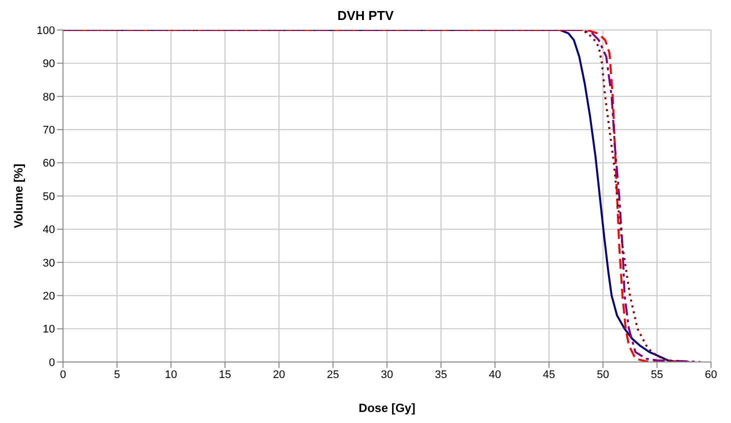 The image size is (731, 423). I want to click on y-tick-label: 70, so click(48, 130).